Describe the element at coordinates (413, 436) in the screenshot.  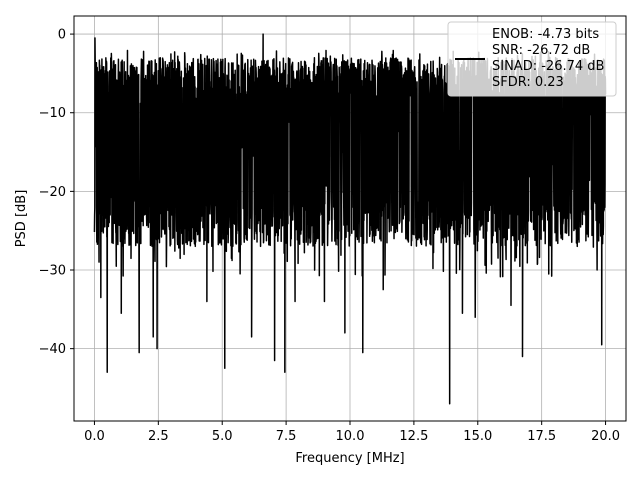
I see `x-tick-label: 12.5` at that location.